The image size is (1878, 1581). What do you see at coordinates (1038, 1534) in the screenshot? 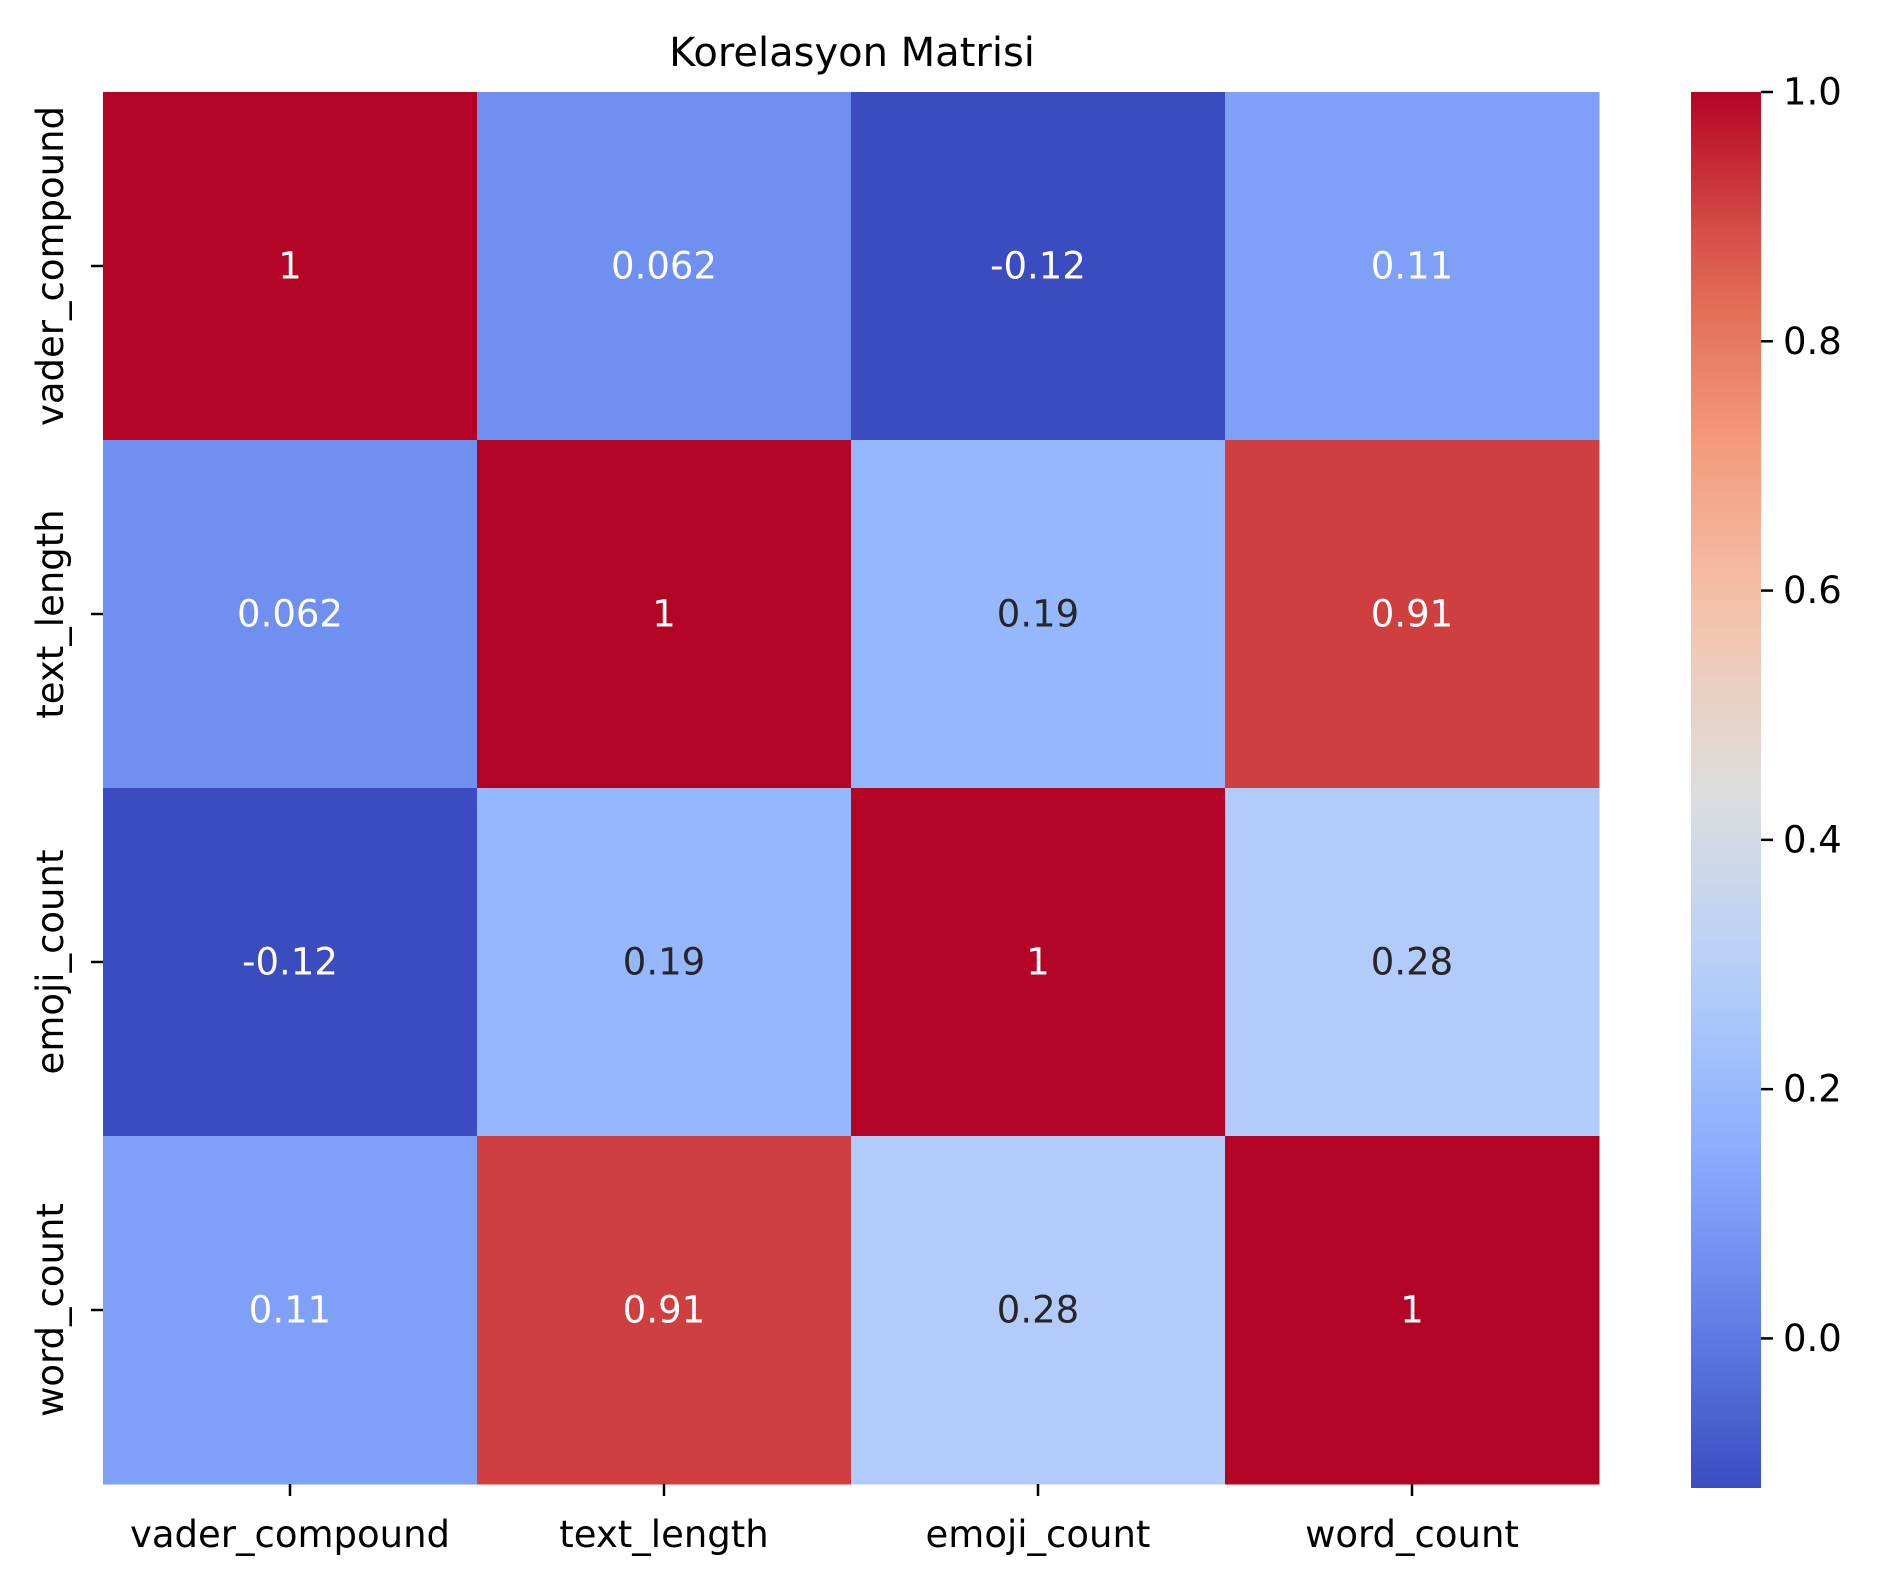
I see `x-tick-label: emoji_count` at bounding box center [1038, 1534].